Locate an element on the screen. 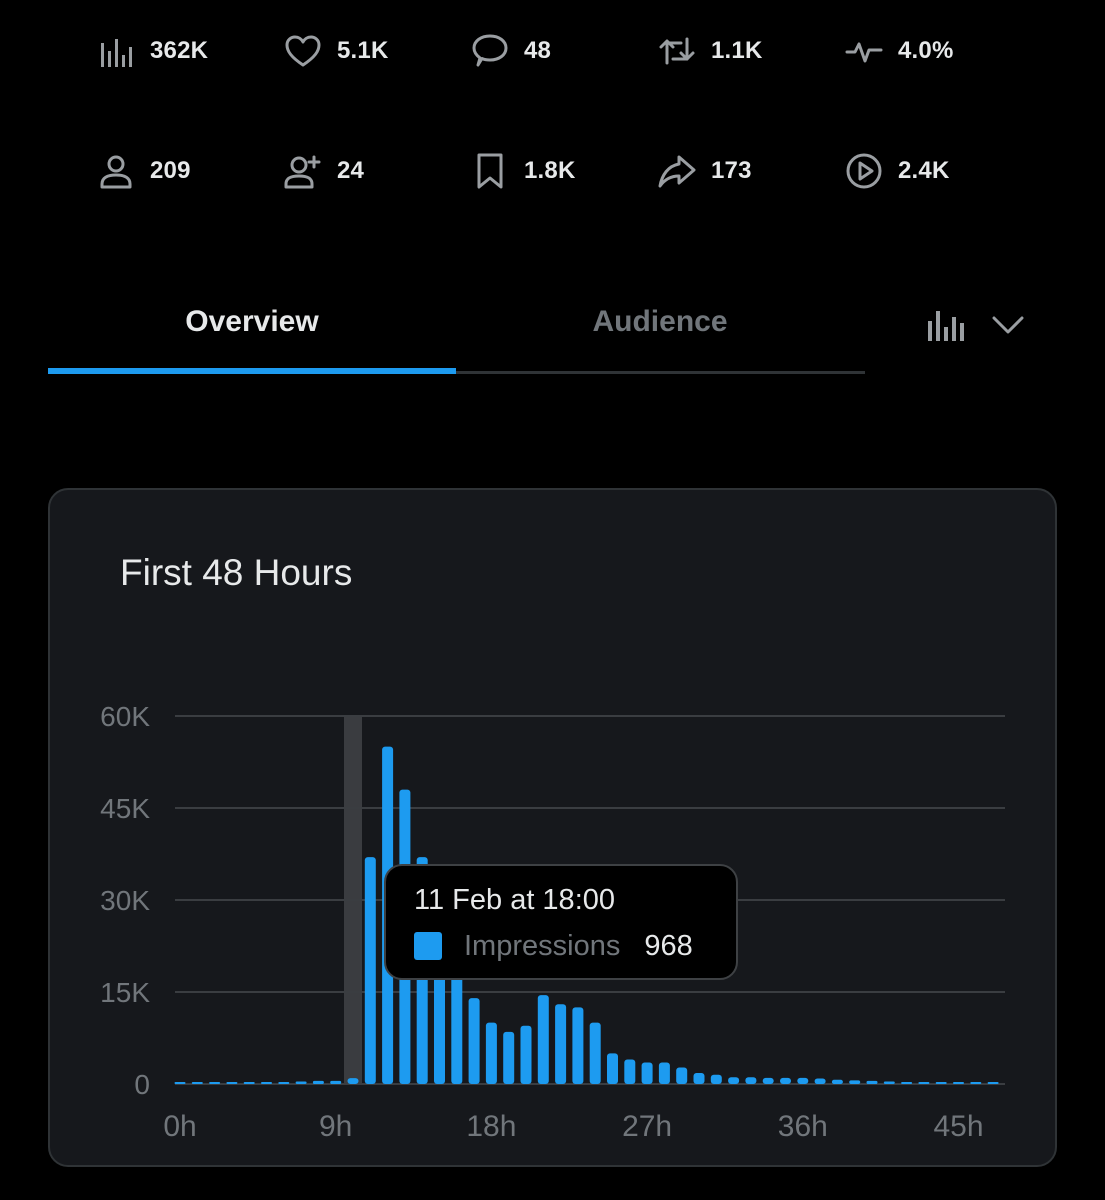  stat-engagement-rate: 4.0% is located at coordinates (937, 51).